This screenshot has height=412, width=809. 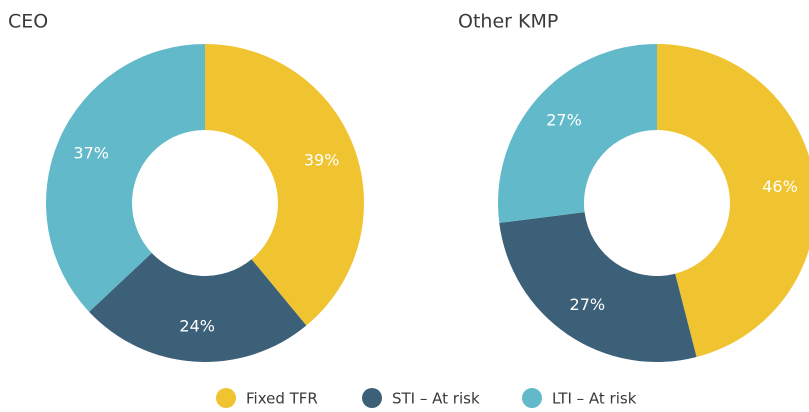 What do you see at coordinates (594, 399) in the screenshot?
I see `legend-label: LTI – At risk` at bounding box center [594, 399].